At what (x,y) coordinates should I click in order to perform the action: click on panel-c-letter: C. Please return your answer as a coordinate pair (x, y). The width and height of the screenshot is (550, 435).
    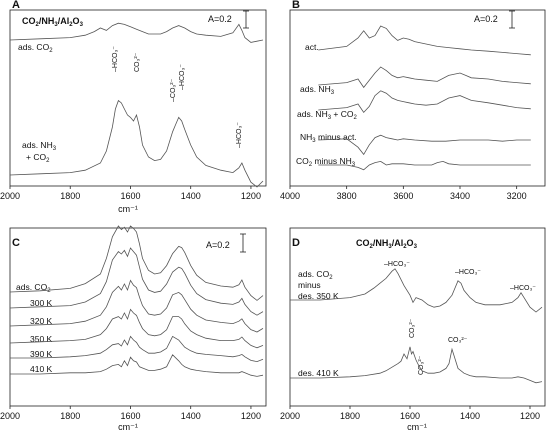
    Looking at the image, I should click on (16, 243).